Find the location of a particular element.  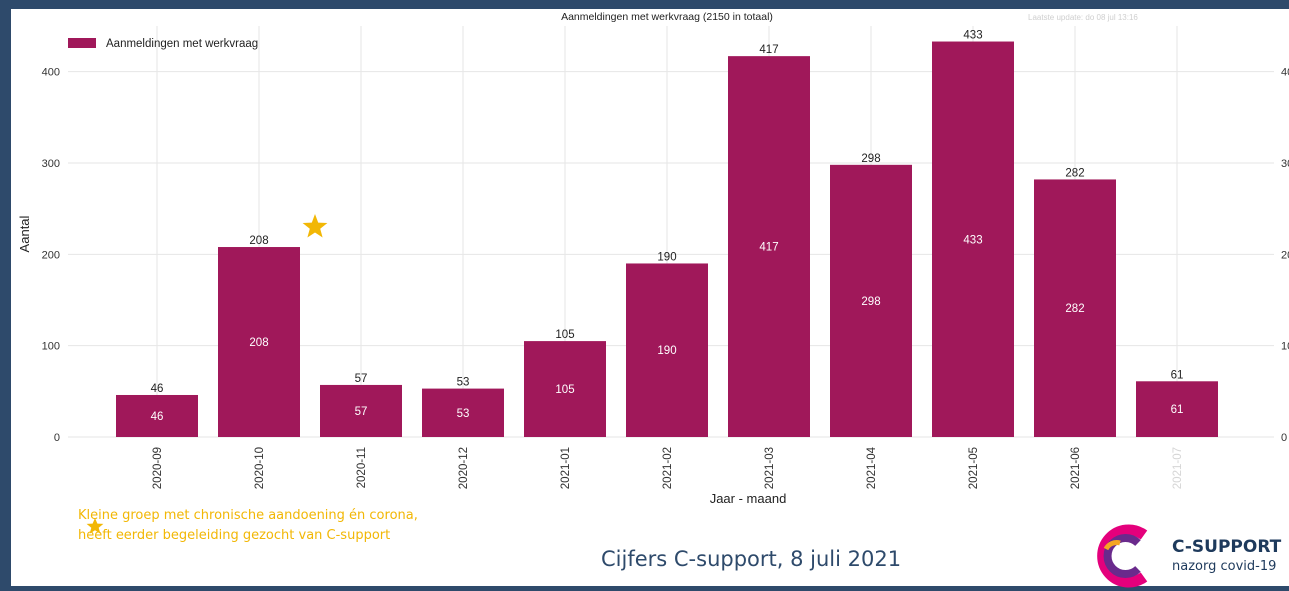

bar-value-label-inside: 105 is located at coordinates (564, 390).